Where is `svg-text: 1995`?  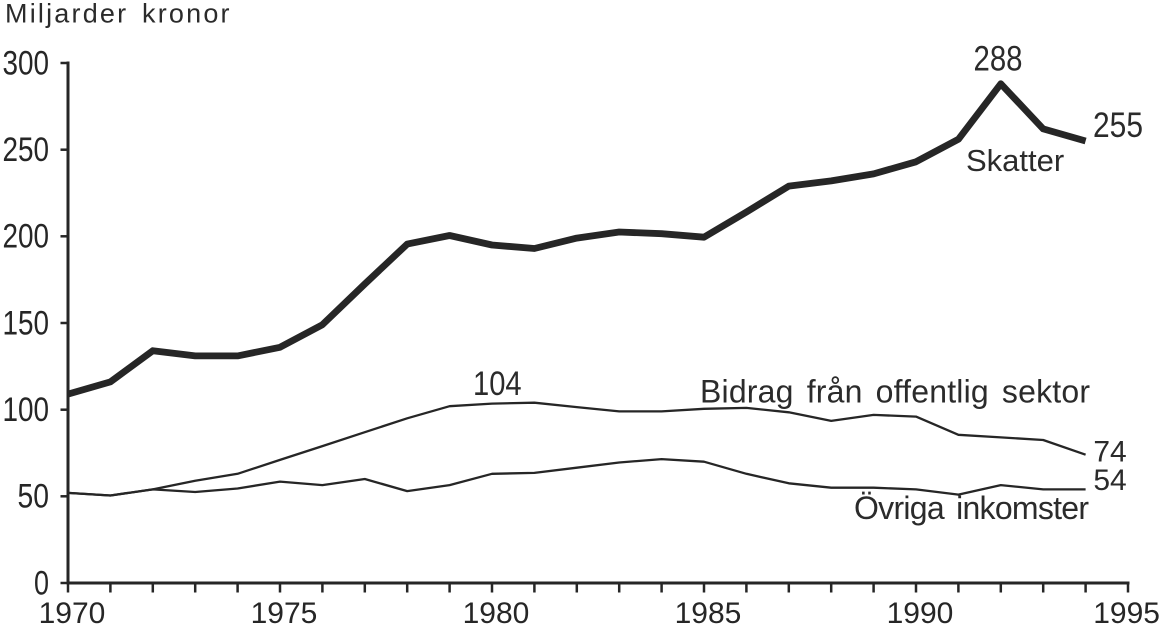 svg-text: 1995 is located at coordinates (1126, 612).